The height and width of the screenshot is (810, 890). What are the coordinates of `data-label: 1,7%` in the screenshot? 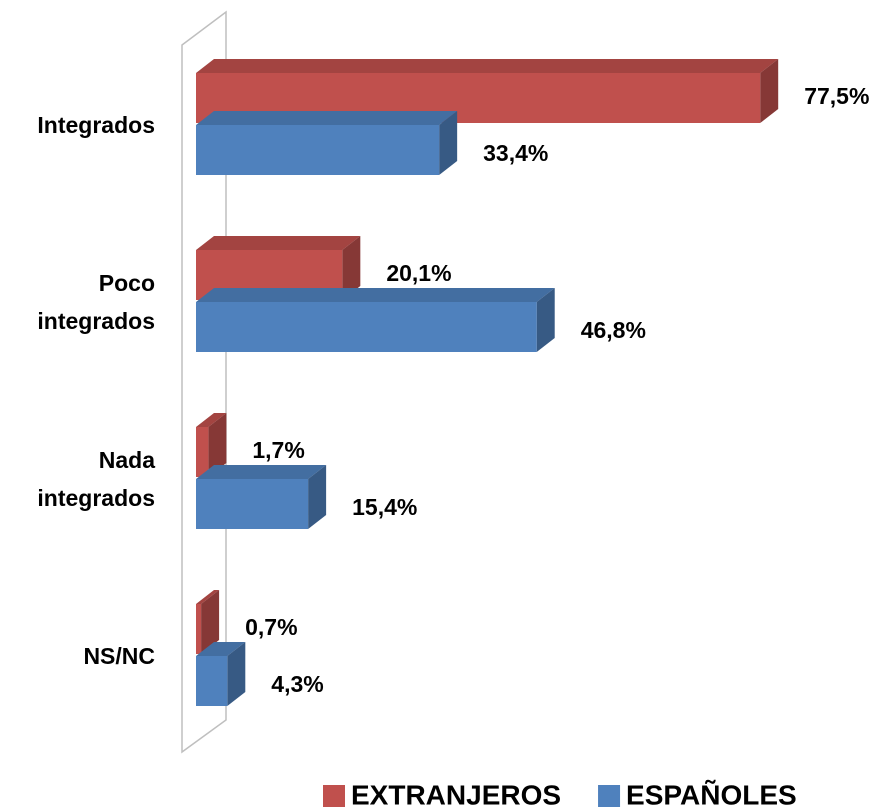 It's located at (278, 450).